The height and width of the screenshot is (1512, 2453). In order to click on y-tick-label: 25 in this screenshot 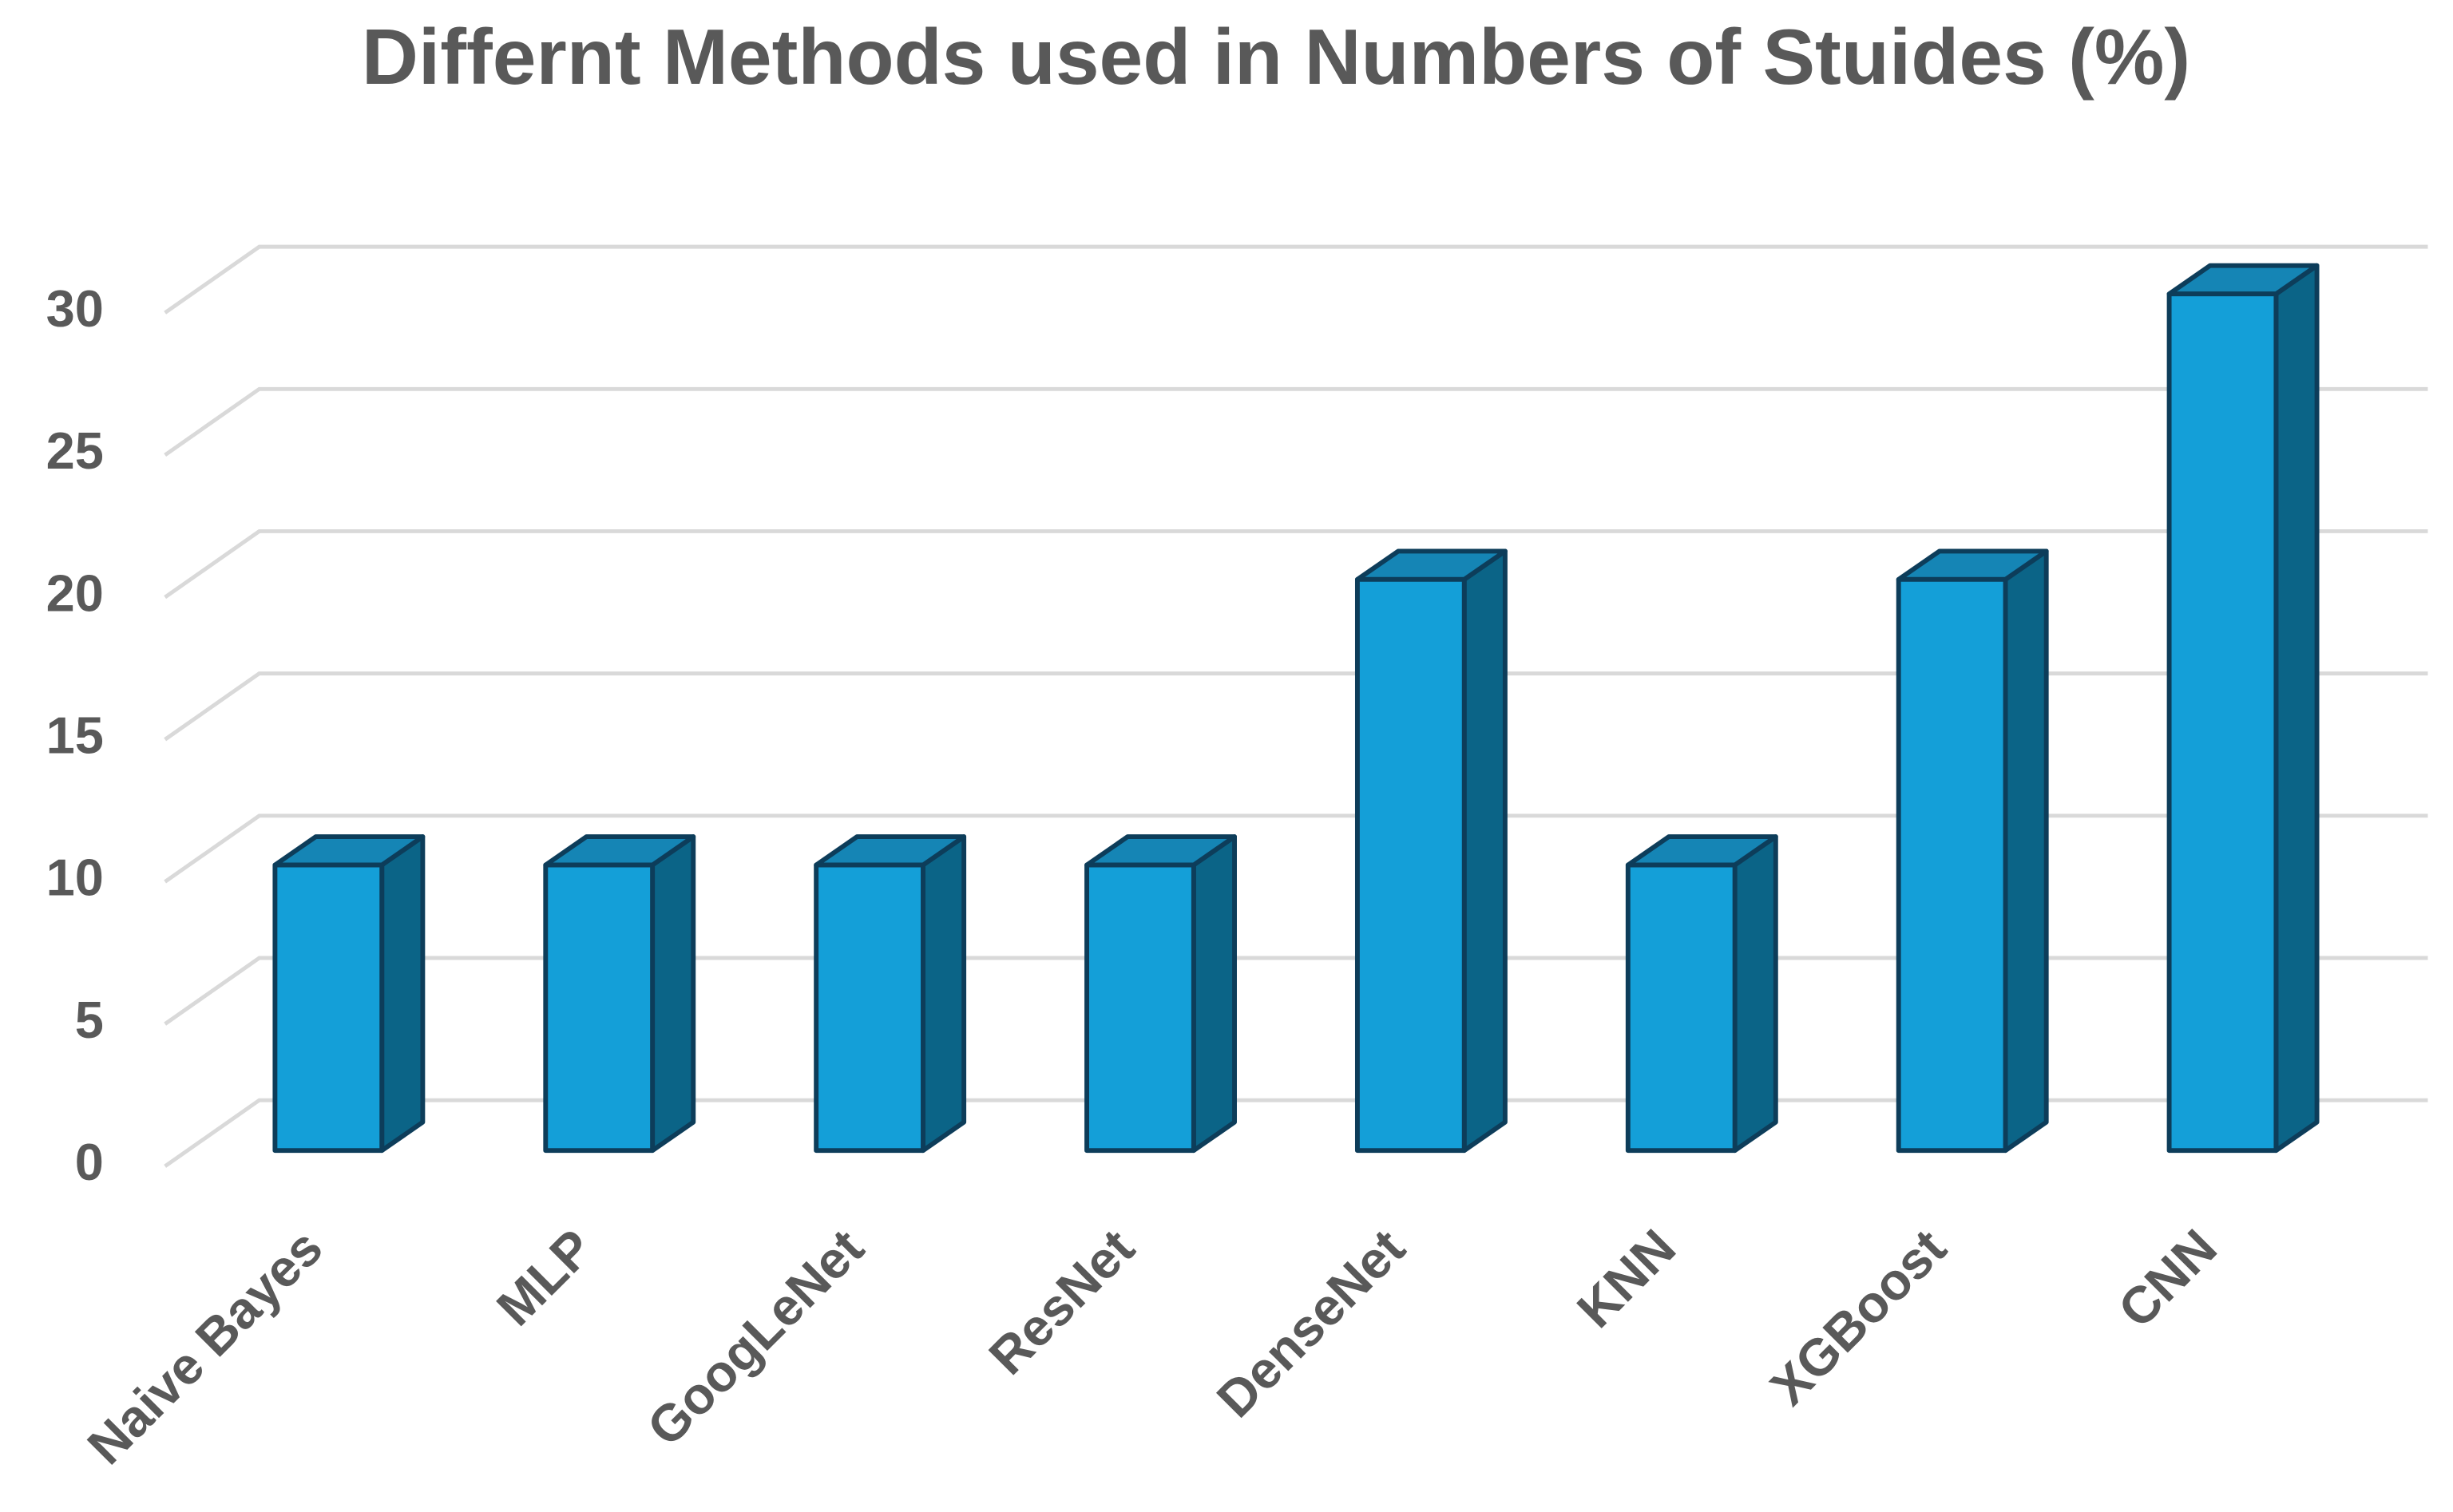, I will do `click(75, 451)`.